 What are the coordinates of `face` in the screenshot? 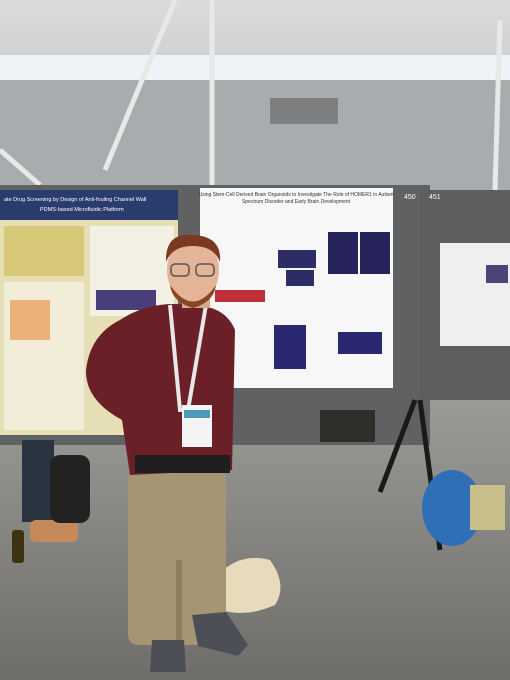 It's located at (193, 270).